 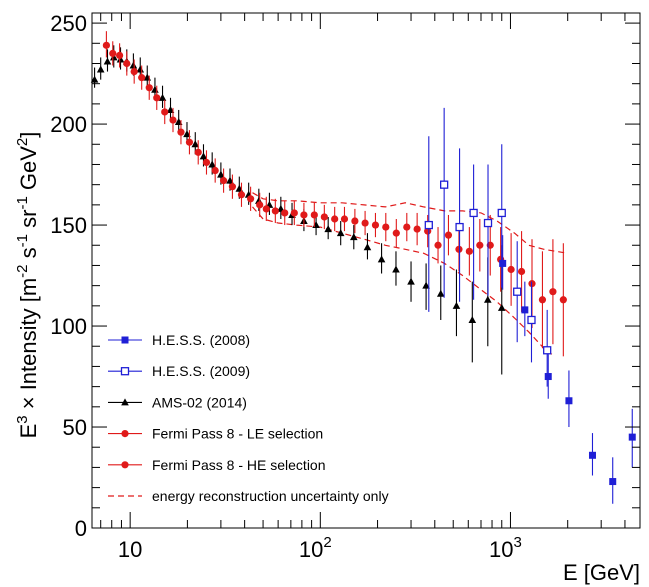 I want to click on y-tick-label: 0, so click(x=81, y=528).